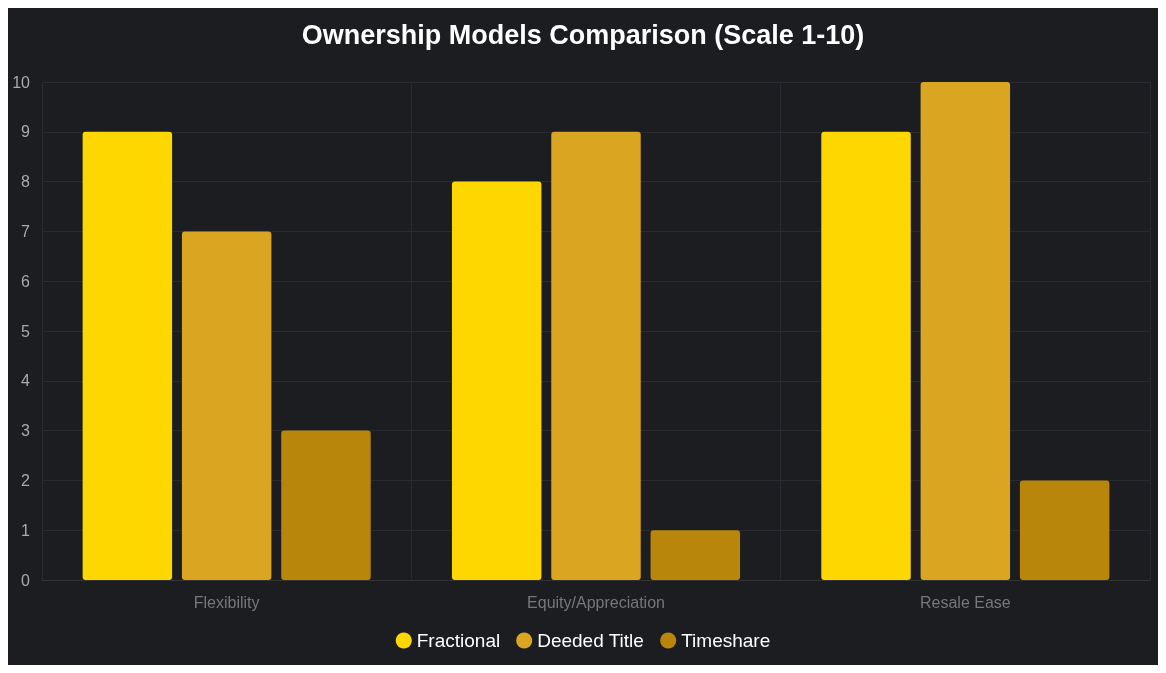 Image resolution: width=1166 pixels, height=673 pixels. I want to click on y-tick-label: 3, so click(26, 431).